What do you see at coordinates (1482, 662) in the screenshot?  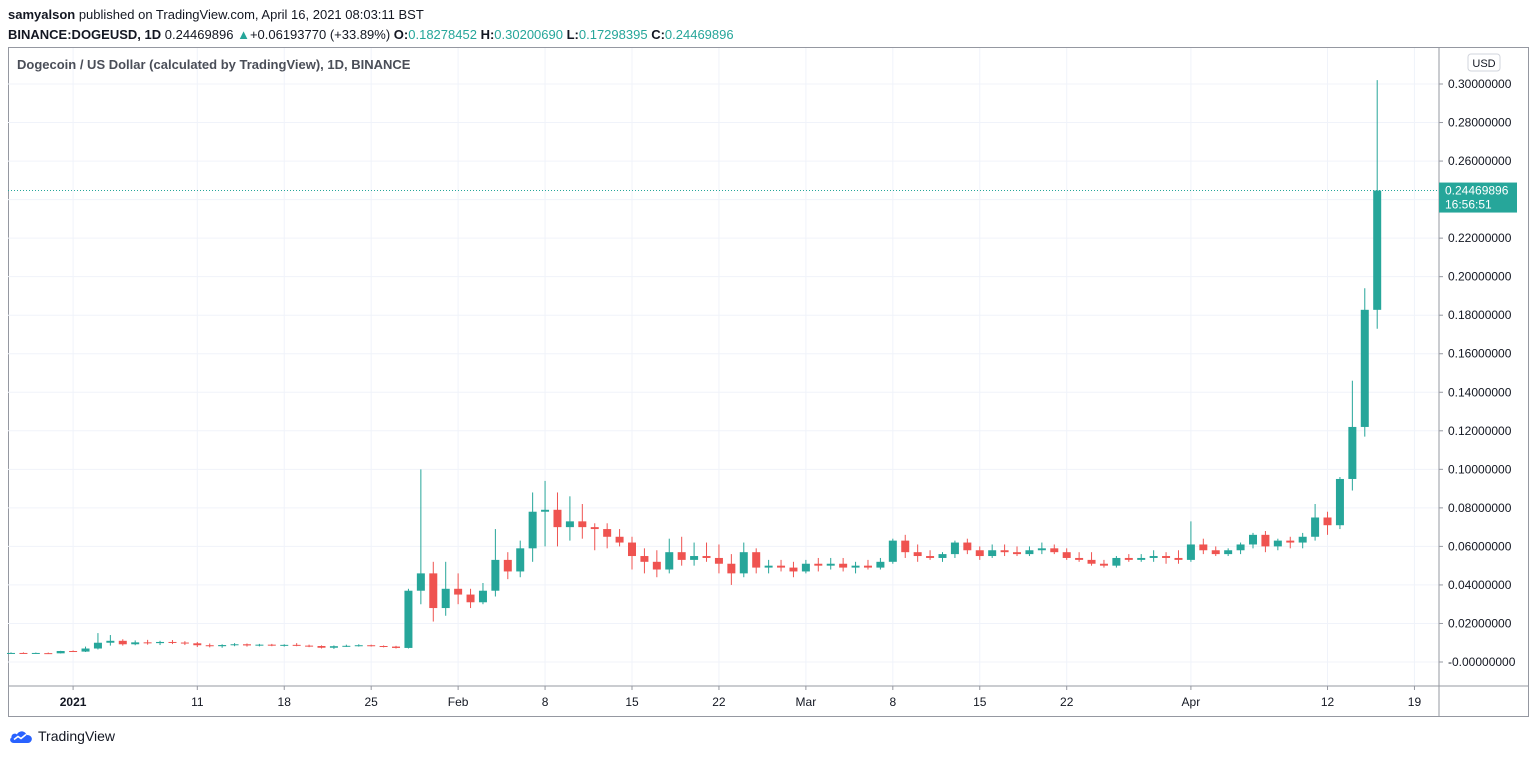 I see `y-tick-label: -0.00000000` at bounding box center [1482, 662].